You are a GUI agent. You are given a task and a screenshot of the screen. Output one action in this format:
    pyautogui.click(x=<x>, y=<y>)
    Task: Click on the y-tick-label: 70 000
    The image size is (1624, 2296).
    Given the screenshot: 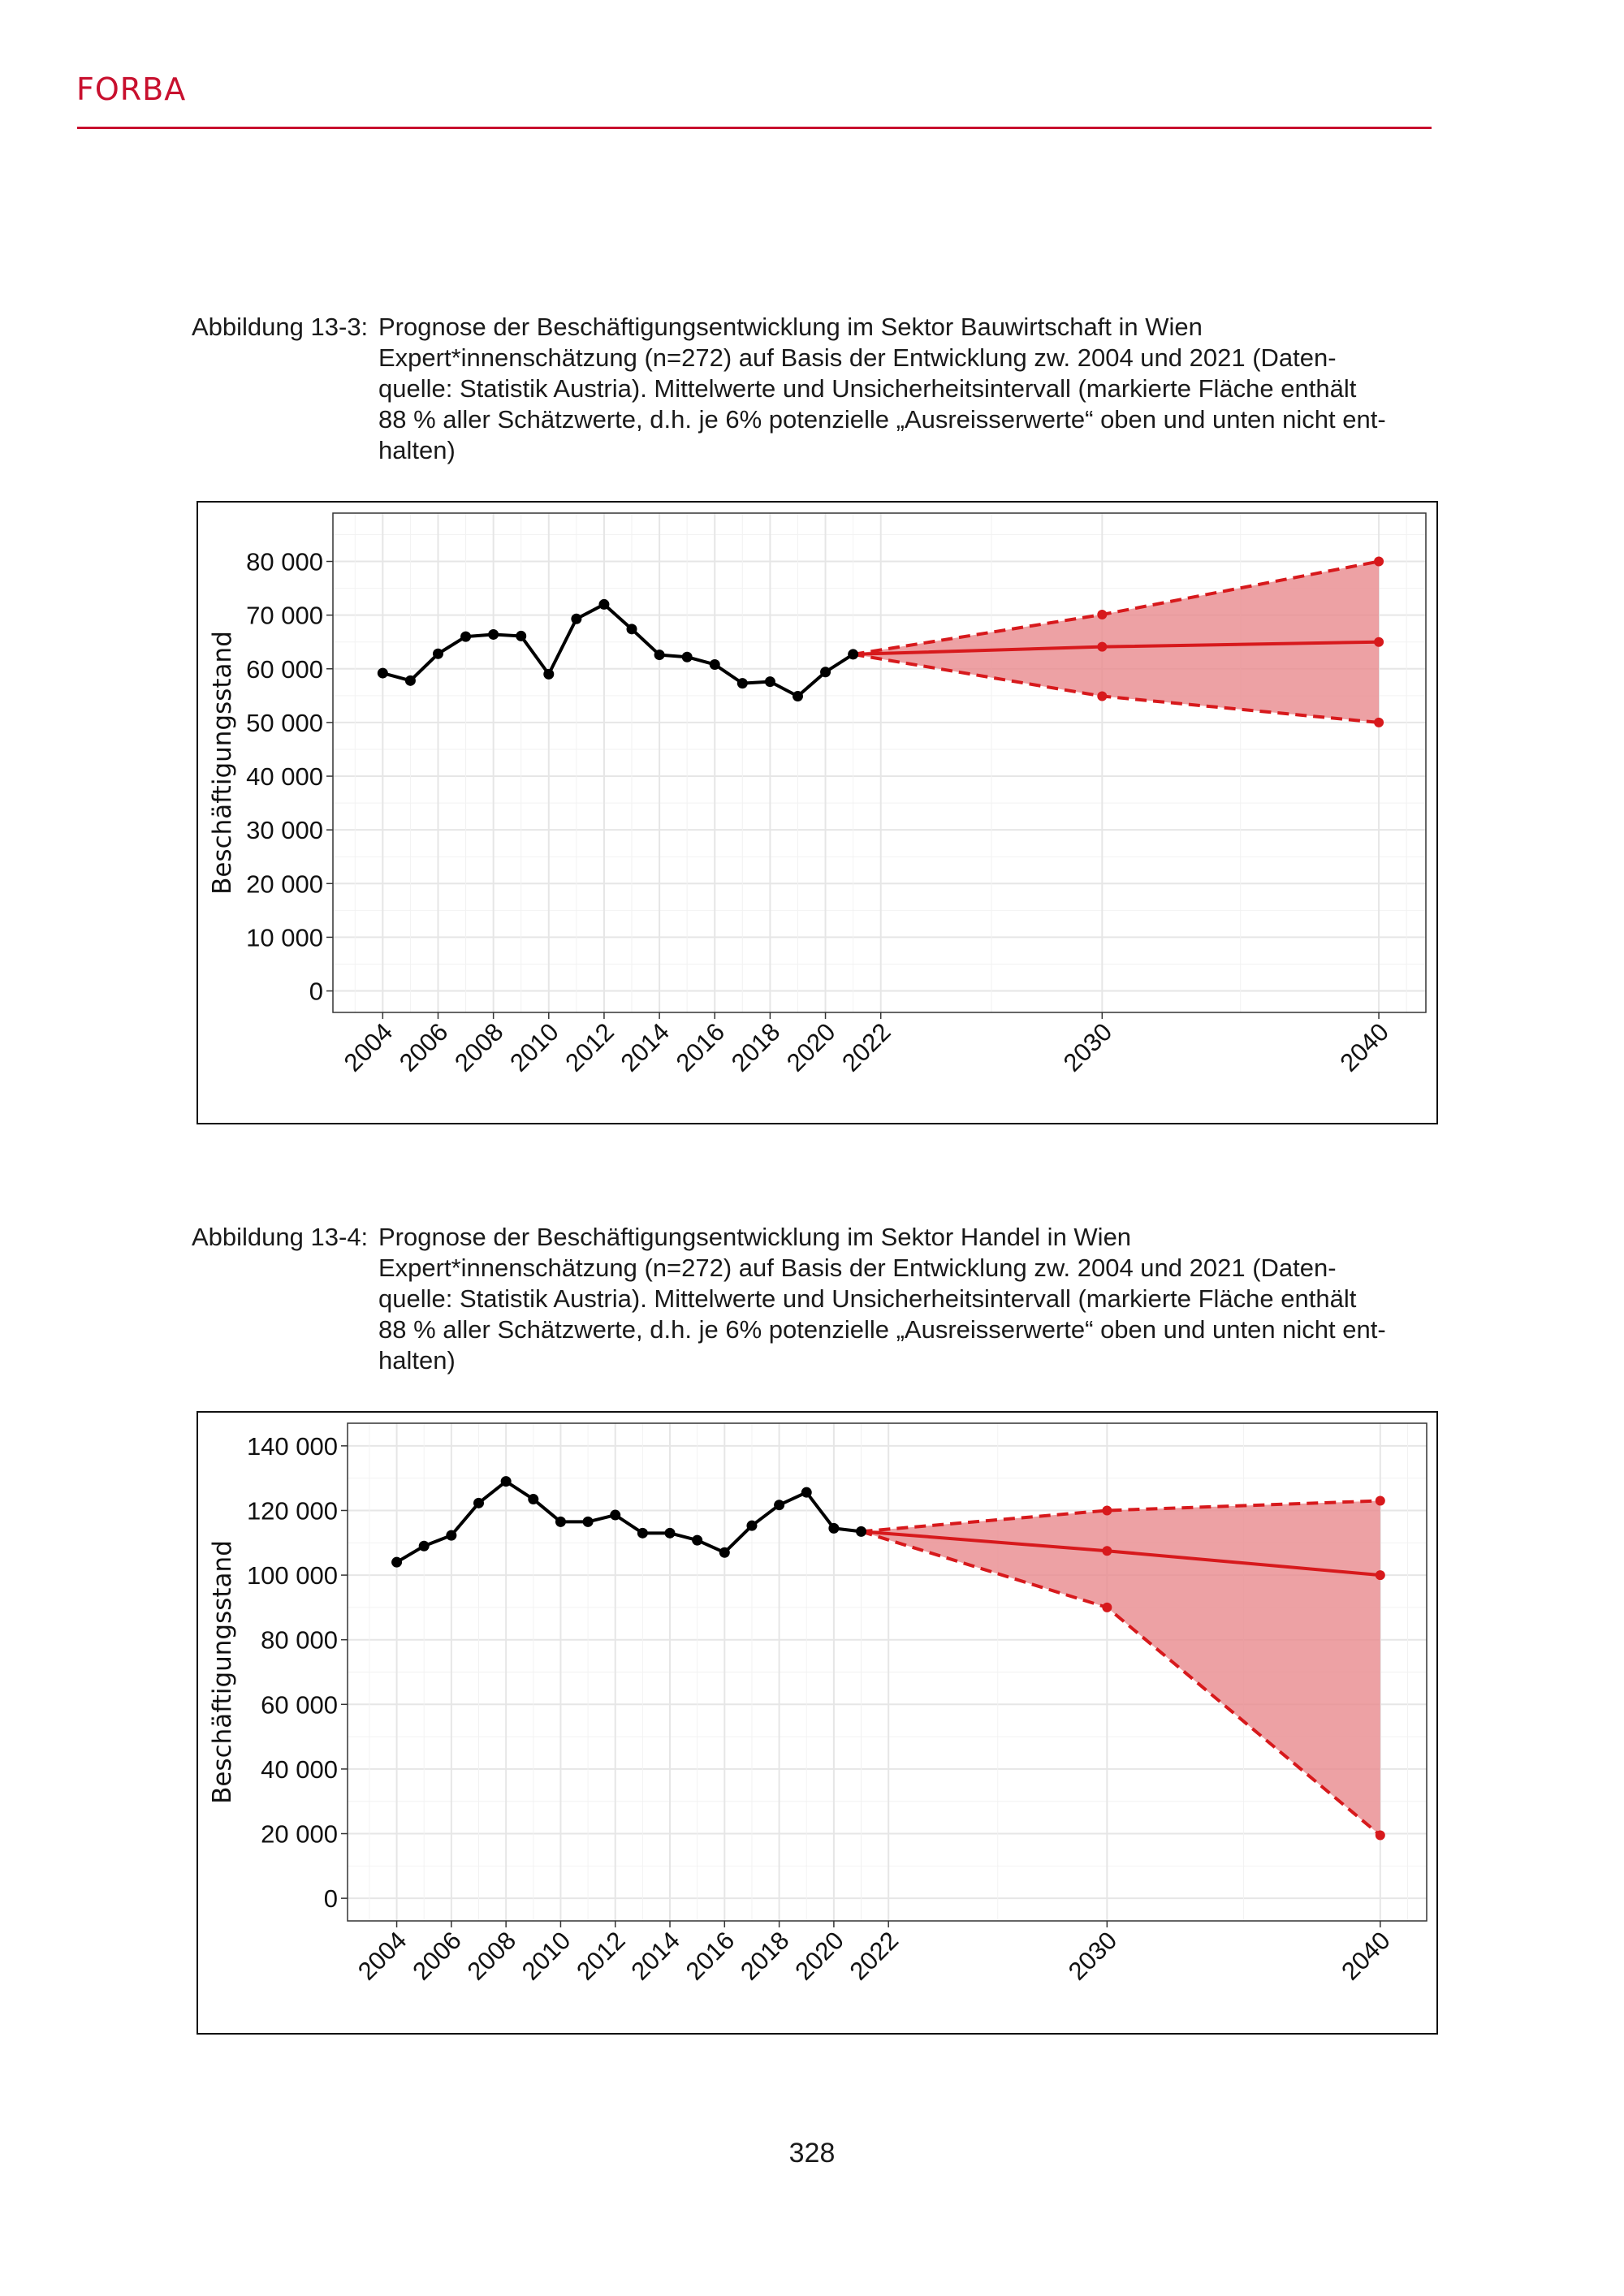 What is the action you would take?
    pyautogui.click(x=284, y=616)
    